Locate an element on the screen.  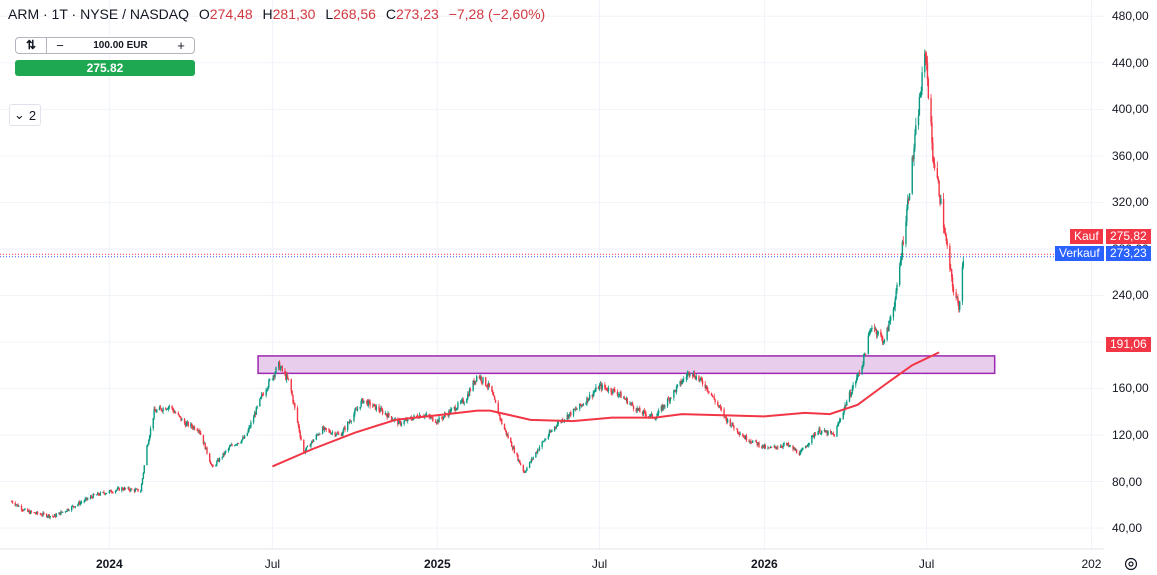
quantity-control: ⇅ − 100.00 EUR + is located at coordinates (105, 45).